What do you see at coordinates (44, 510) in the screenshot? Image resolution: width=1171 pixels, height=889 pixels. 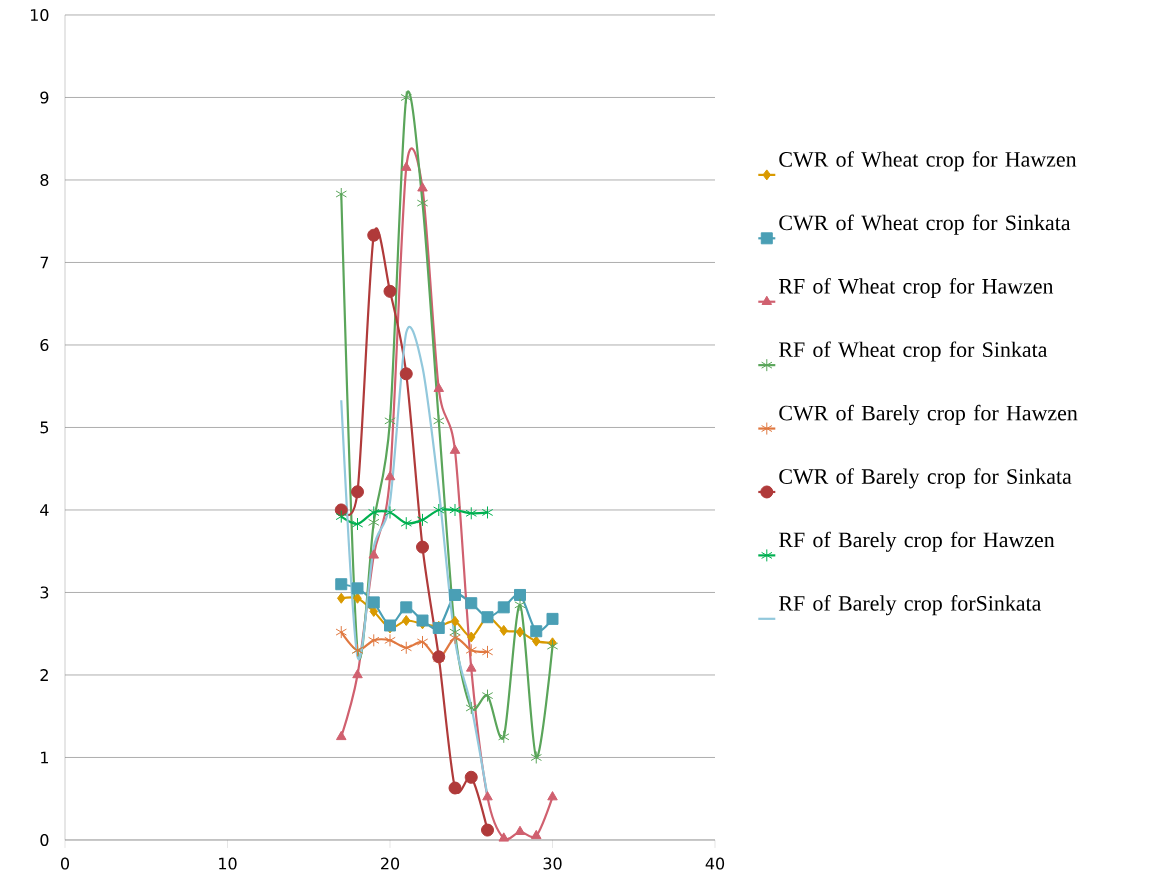 I see `y-tick-label: 4` at bounding box center [44, 510].